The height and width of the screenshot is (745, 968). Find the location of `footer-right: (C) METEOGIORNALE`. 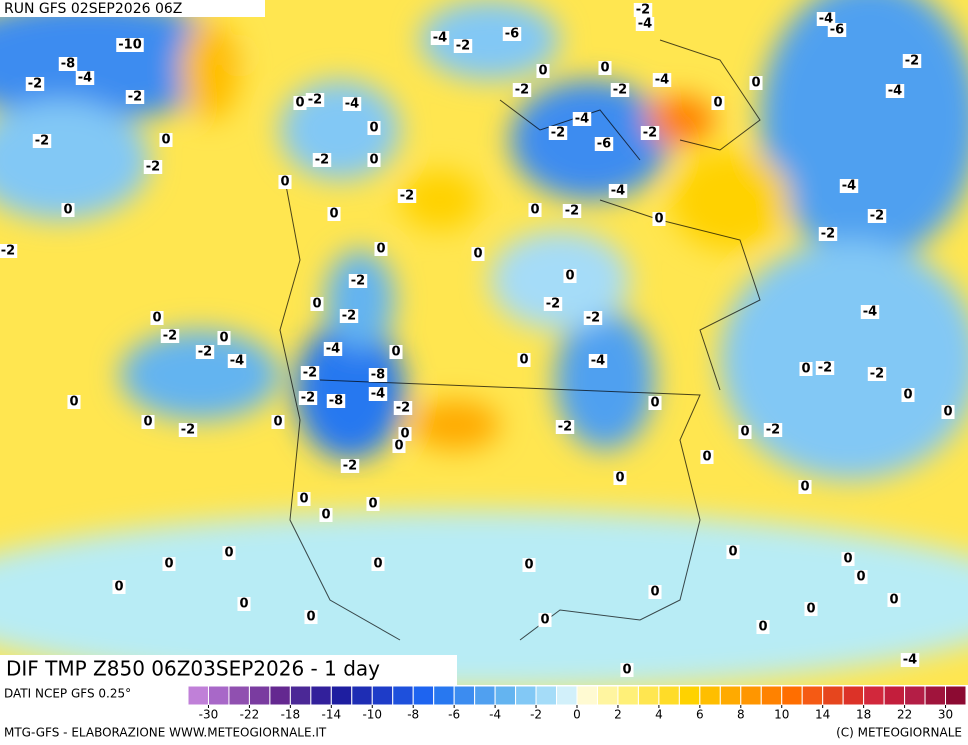

footer-right: (C) METEOGIORNALE is located at coordinates (899, 733).